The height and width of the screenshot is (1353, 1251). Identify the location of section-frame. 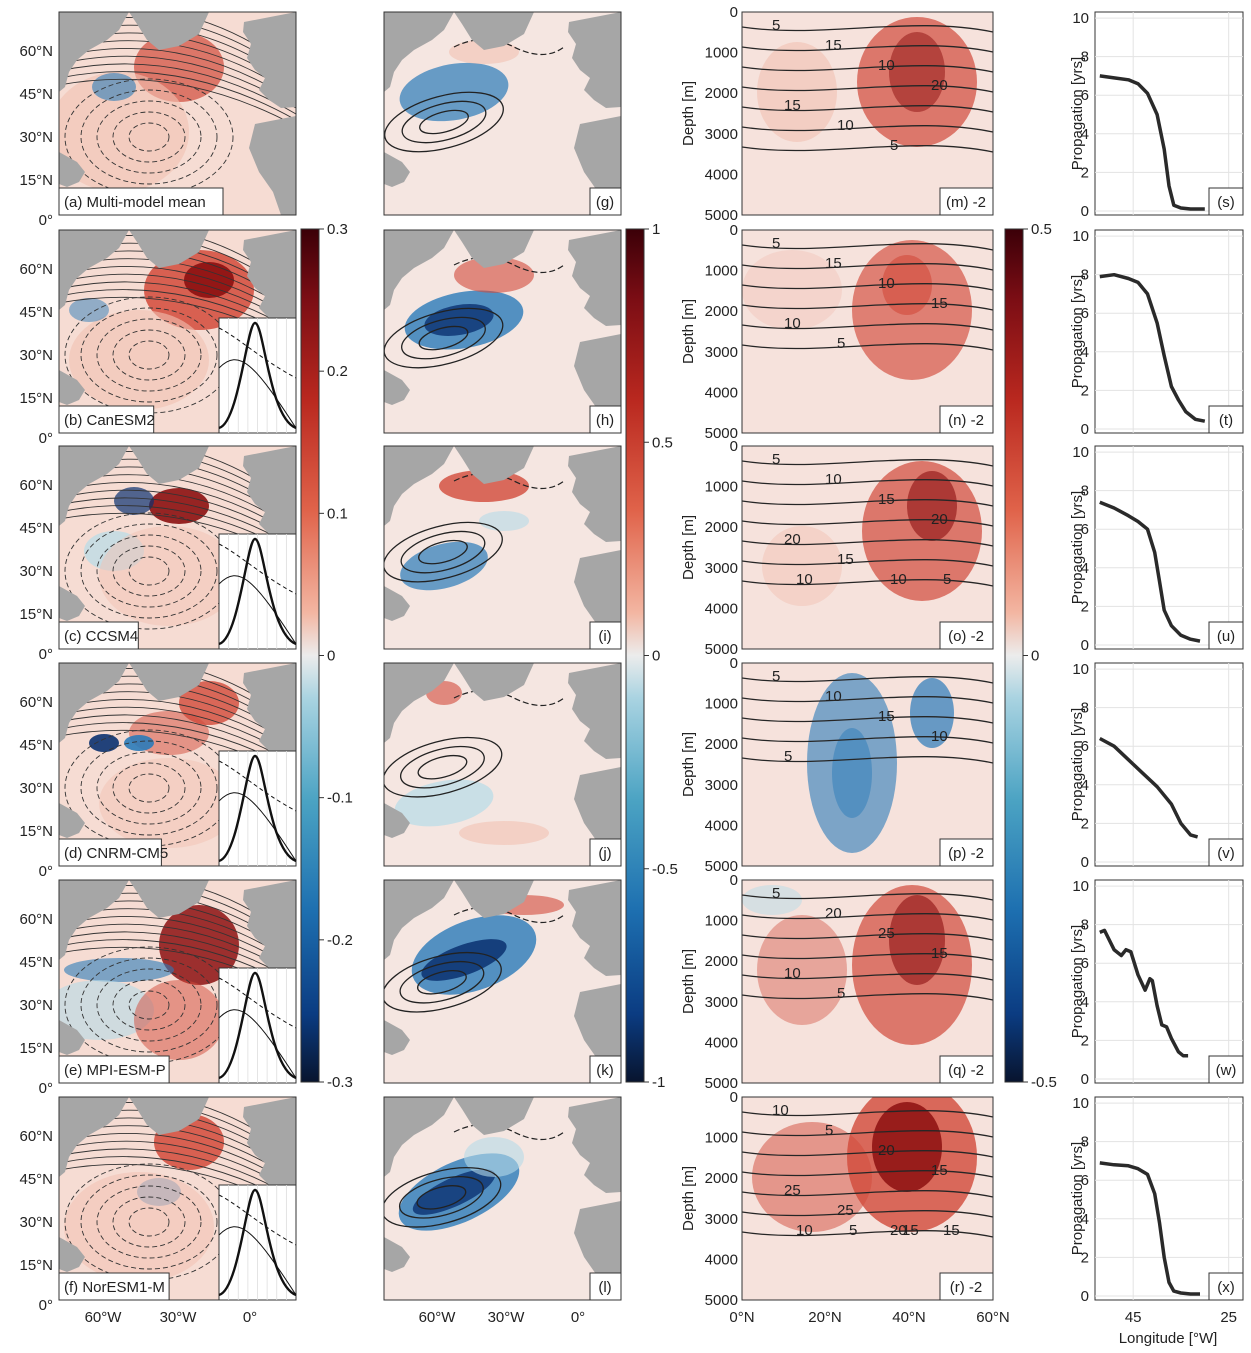
(867, 764).